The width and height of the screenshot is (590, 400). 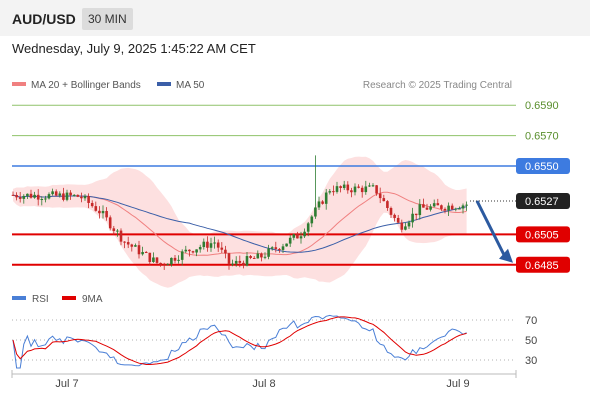 I want to click on symbol-title: AUD/USD, so click(x=44, y=19).